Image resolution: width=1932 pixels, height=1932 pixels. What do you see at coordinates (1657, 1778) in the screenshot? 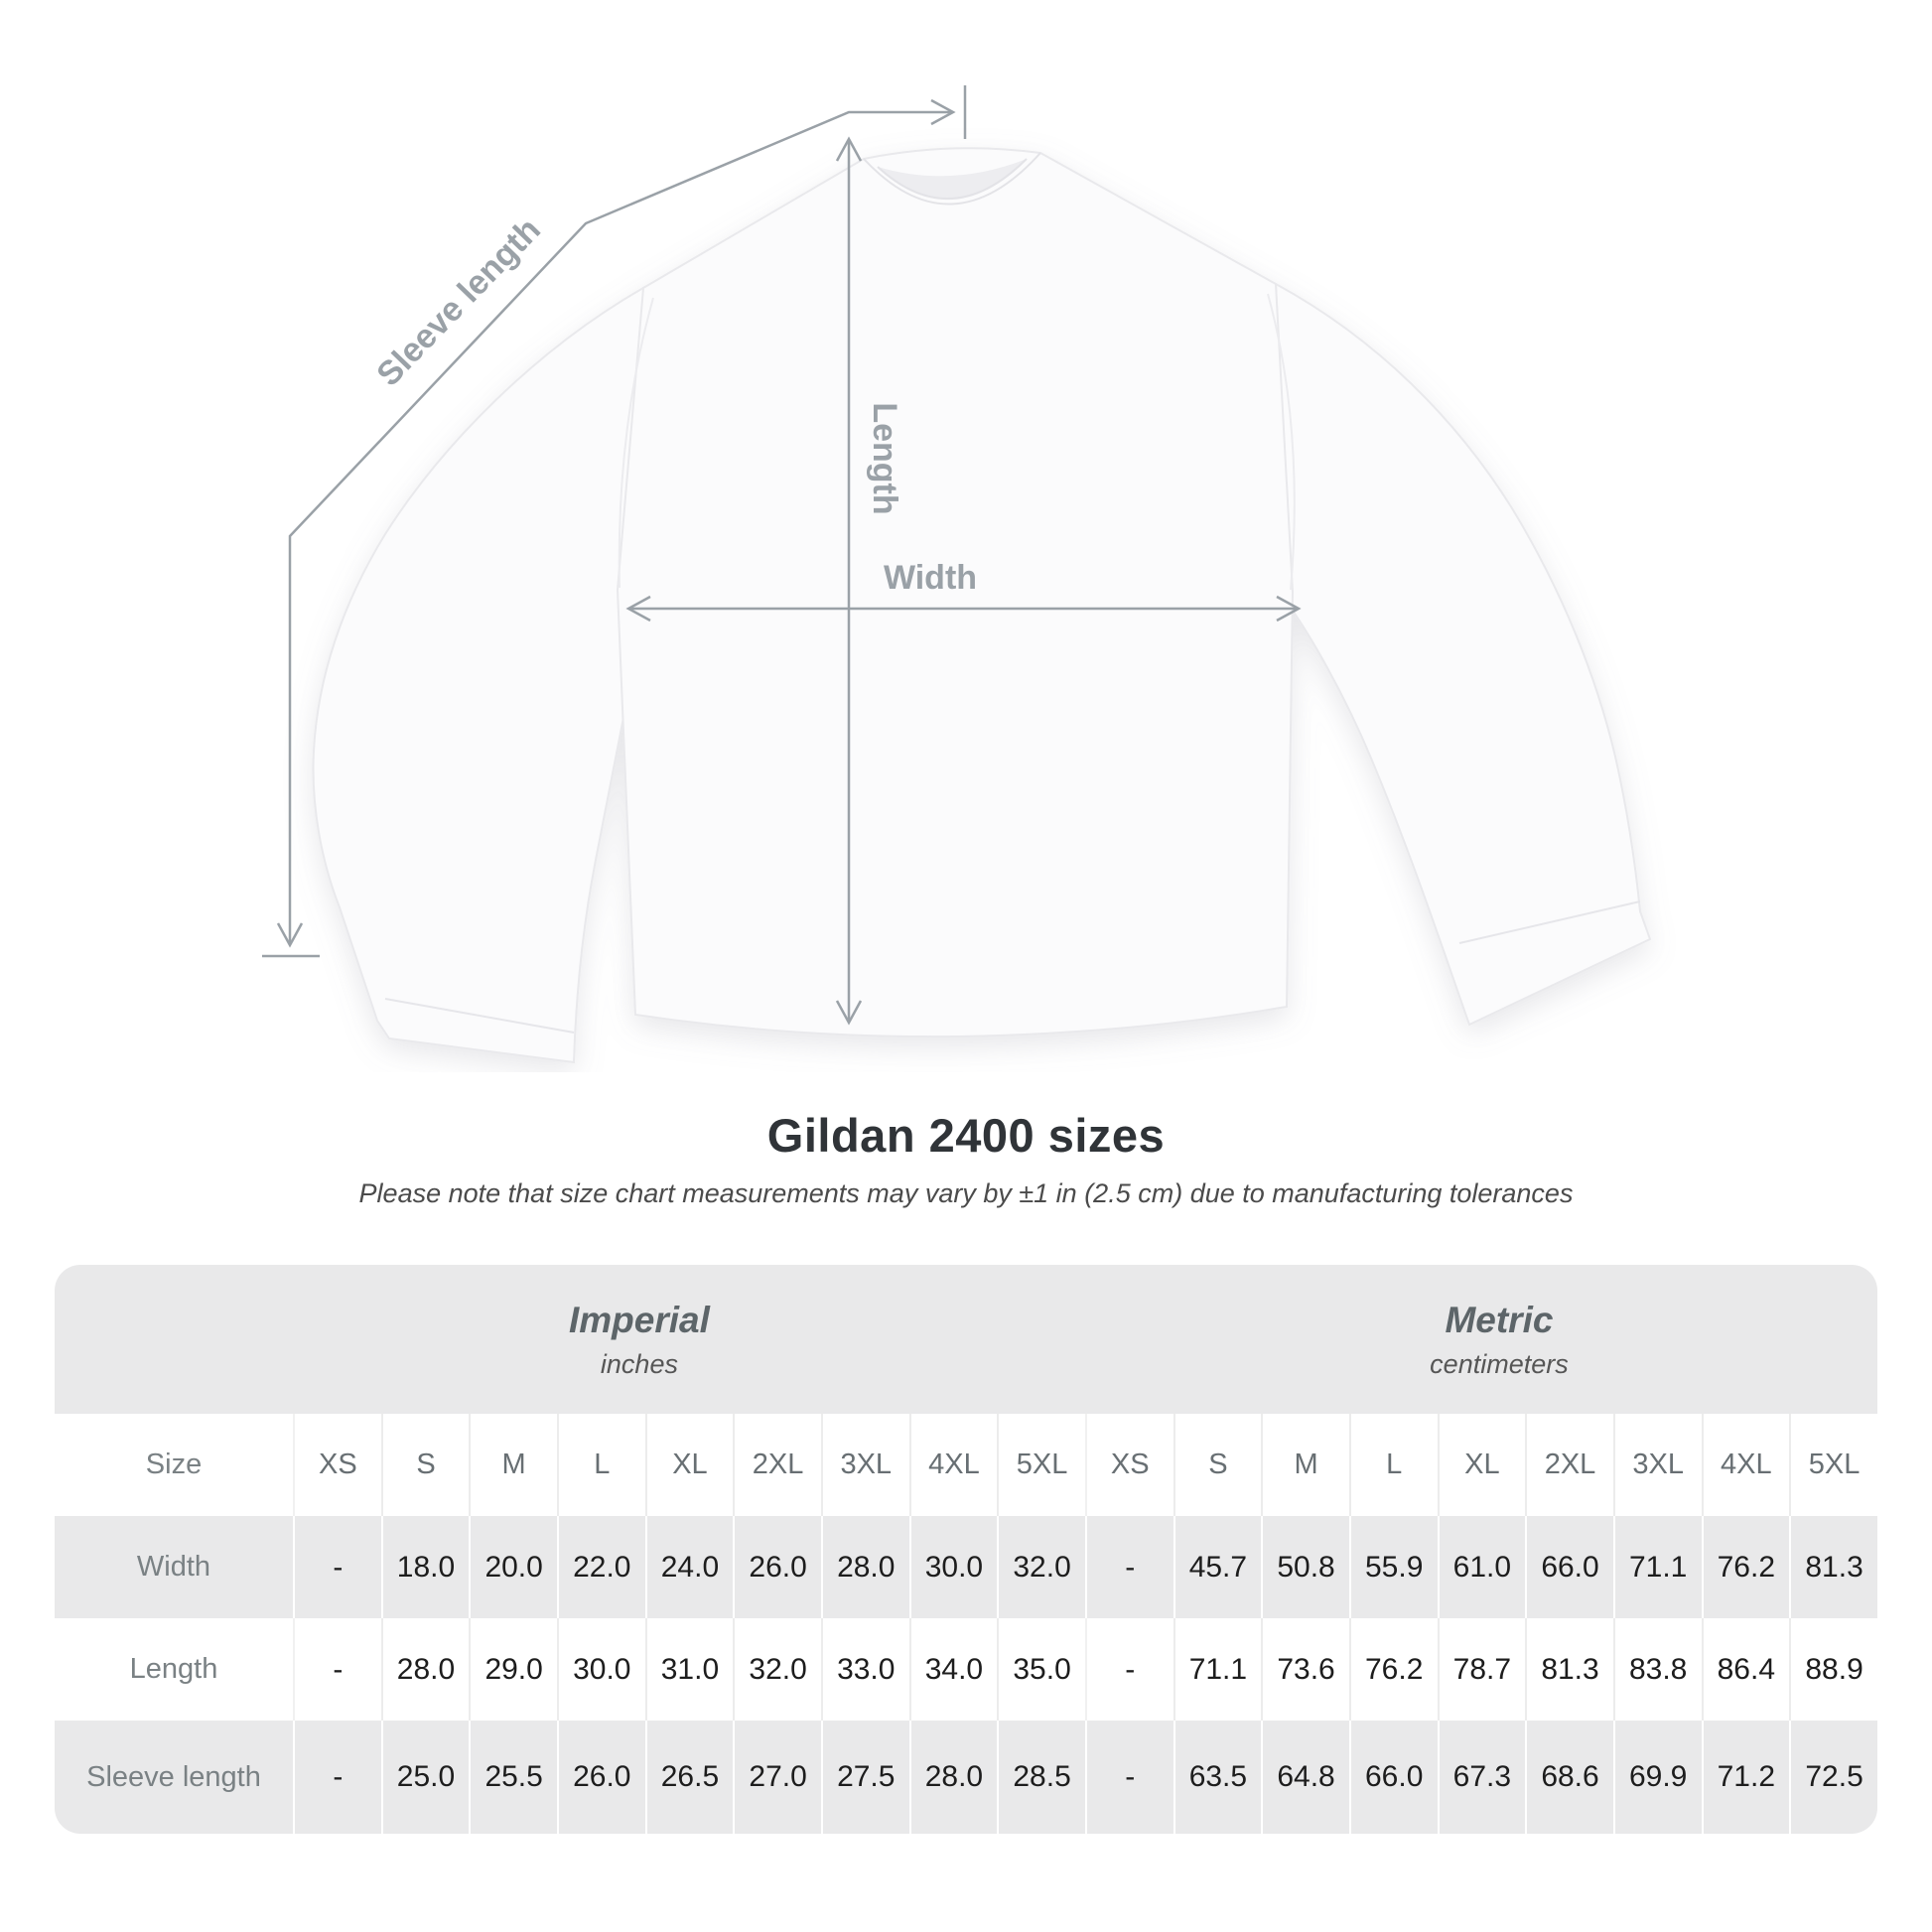
I see `value-cell: 69.9` at bounding box center [1657, 1778].